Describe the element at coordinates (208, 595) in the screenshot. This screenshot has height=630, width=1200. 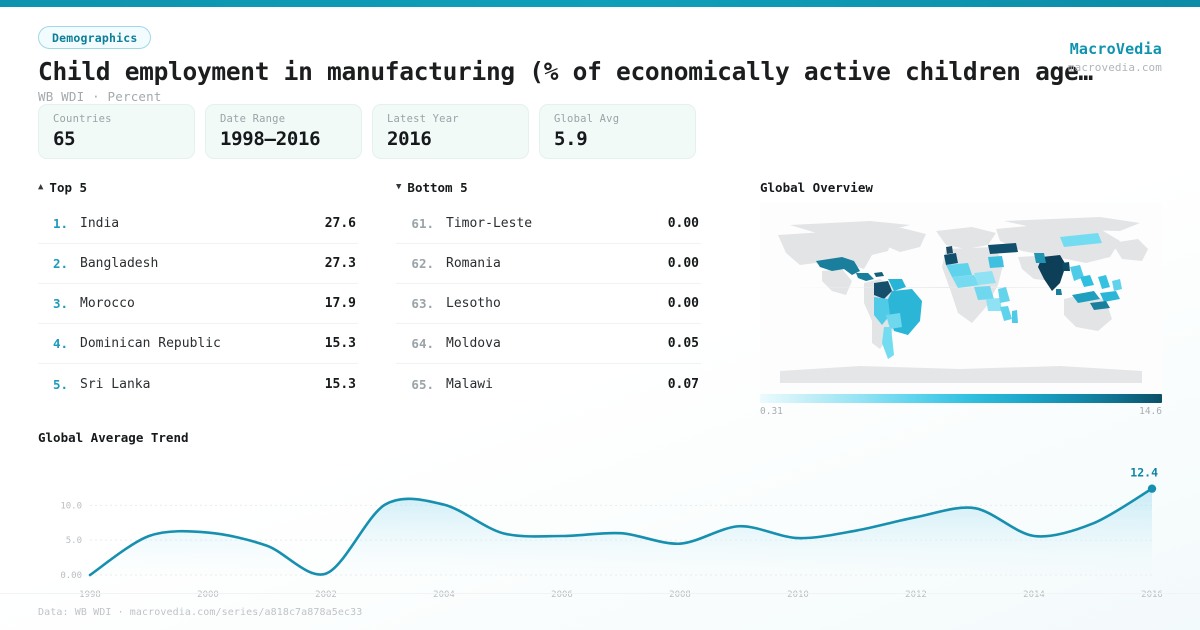
I see `svg-text: 2000` at that location.